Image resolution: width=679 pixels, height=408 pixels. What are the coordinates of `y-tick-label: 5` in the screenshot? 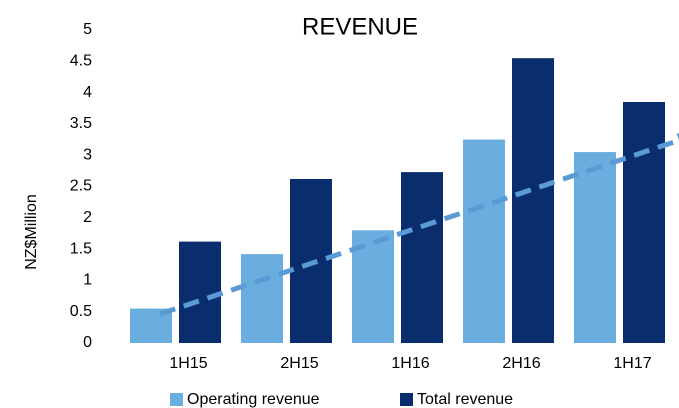 It's located at (87, 29).